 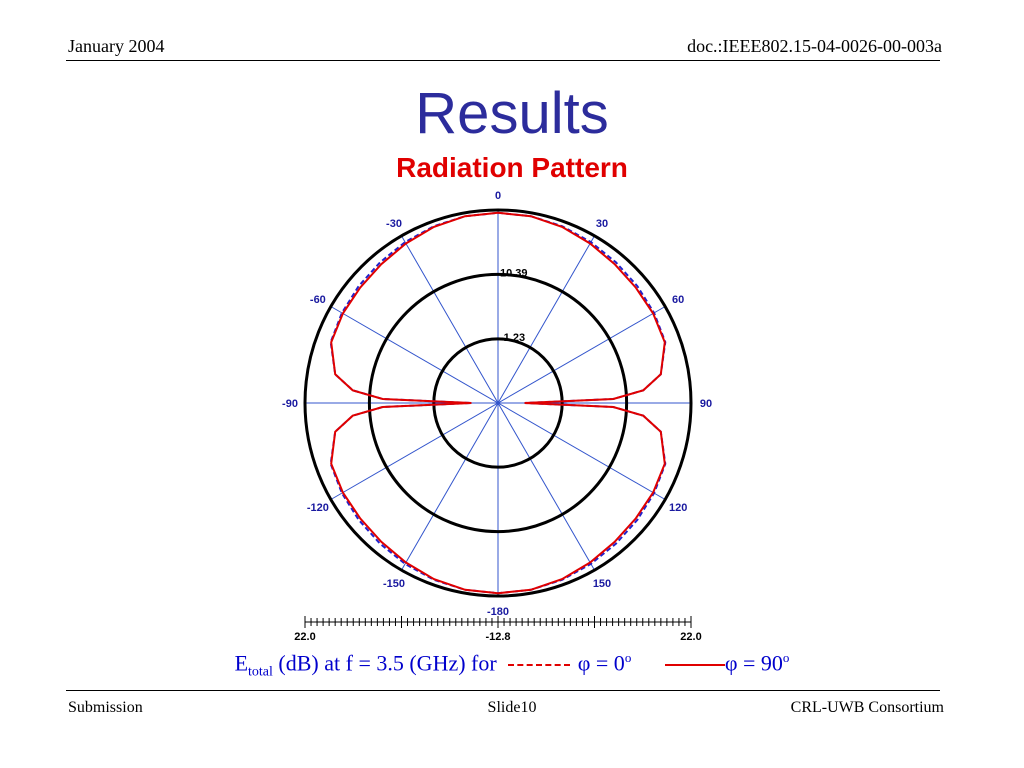 What do you see at coordinates (105, 707) in the screenshot?
I see `footer-submission: Submission` at bounding box center [105, 707].